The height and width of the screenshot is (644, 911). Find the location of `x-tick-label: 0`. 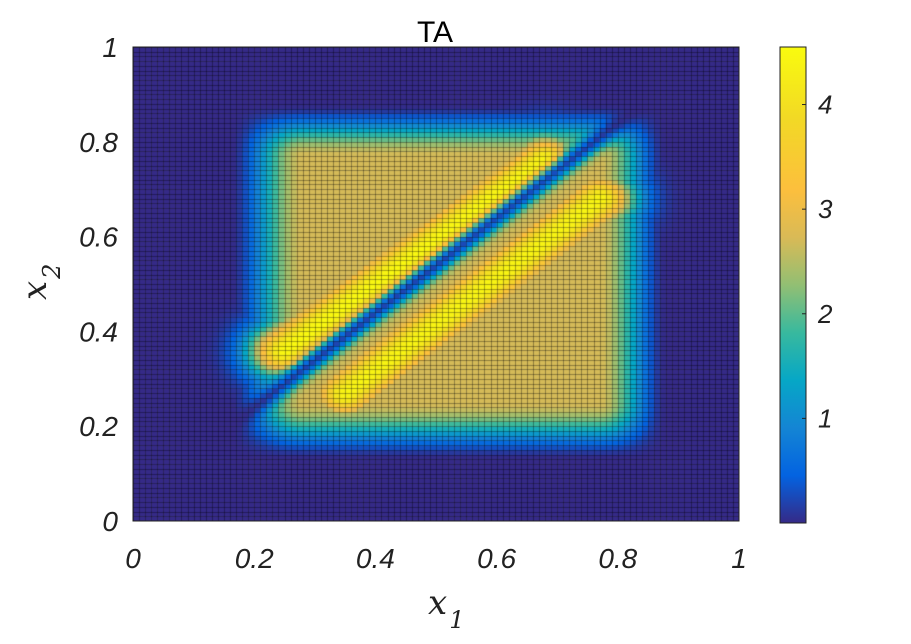

x-tick-label: 0 is located at coordinates (133, 558).